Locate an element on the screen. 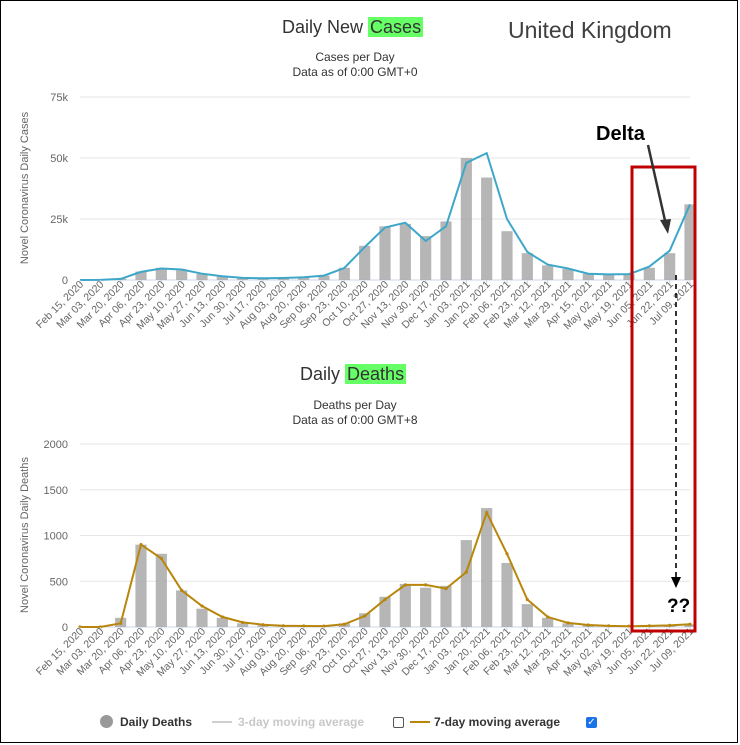  cases-title-prefix: Daily New is located at coordinates (323, 27).